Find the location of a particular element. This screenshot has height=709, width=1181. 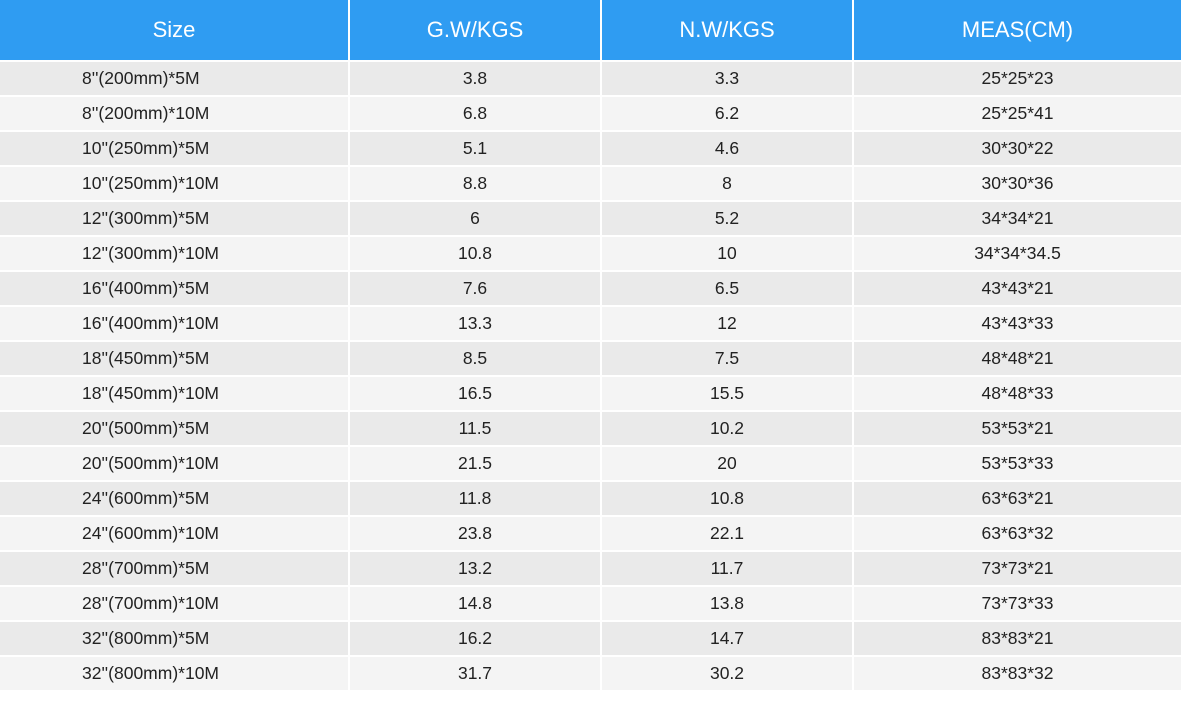

table-row: 18''(450mm)*10M 16.5 15.5 48*48*33 is located at coordinates (590, 392).